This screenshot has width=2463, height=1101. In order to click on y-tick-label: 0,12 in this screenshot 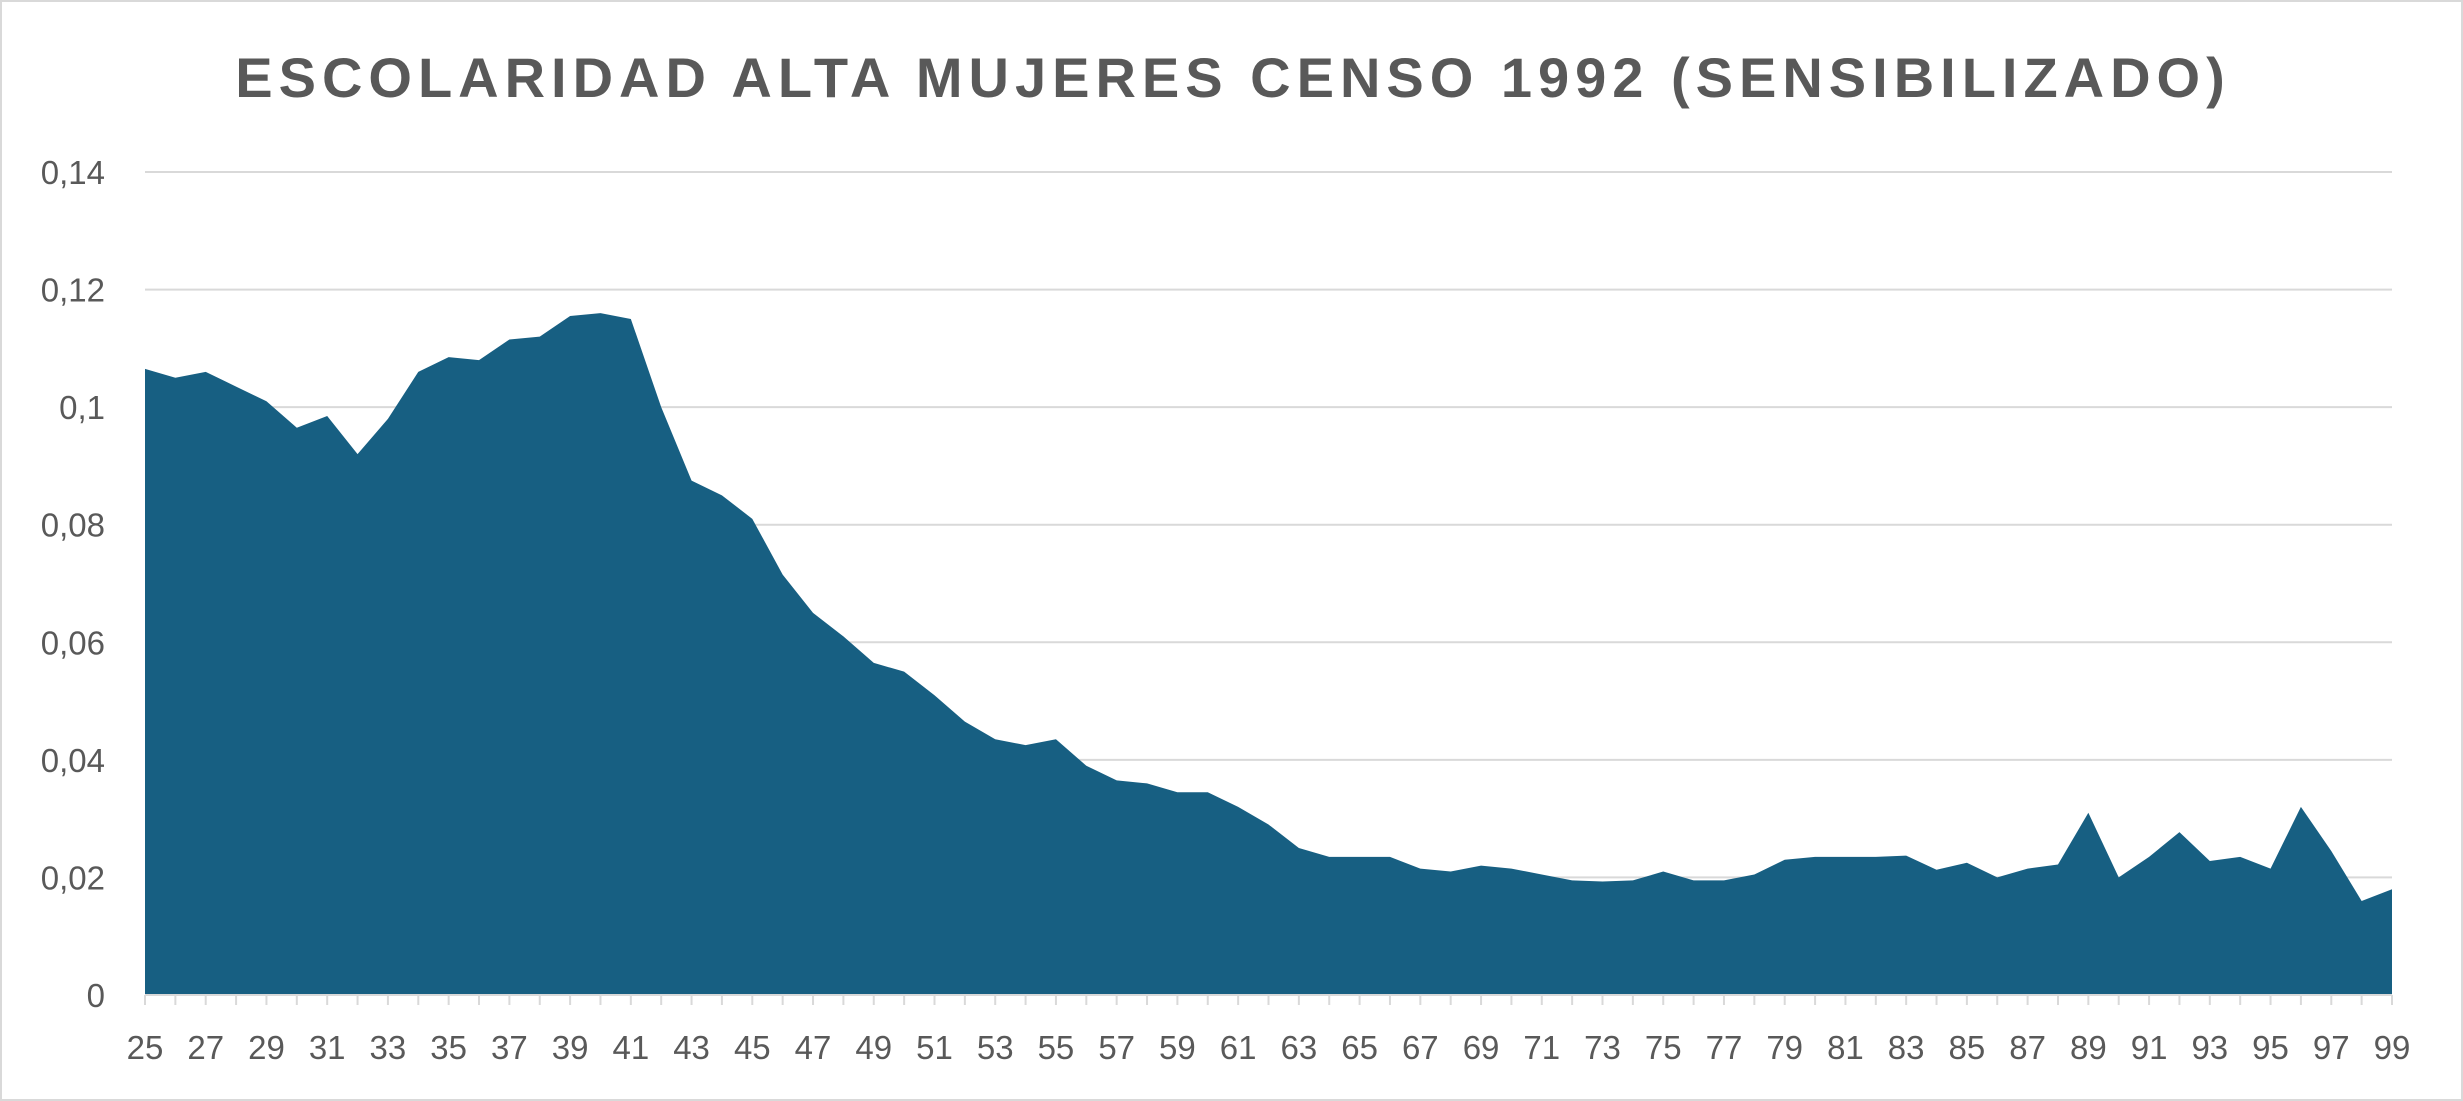, I will do `click(73, 290)`.